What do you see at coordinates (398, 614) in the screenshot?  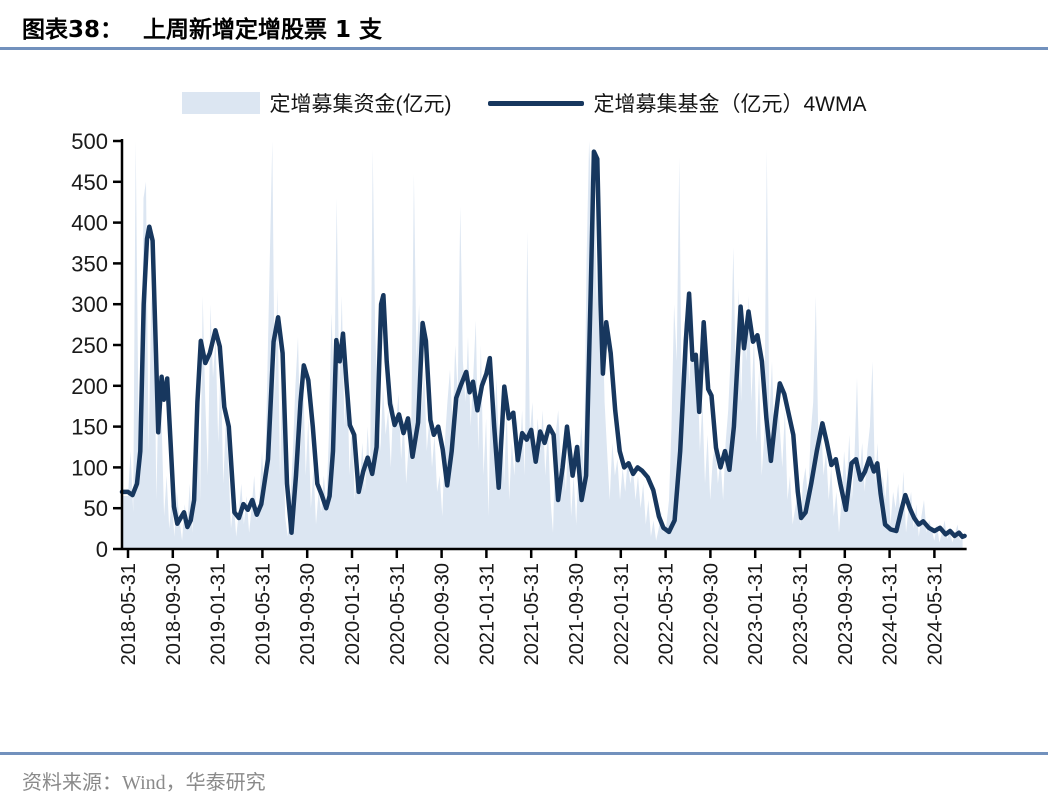 I see `x-tick-label: 2020-05-31` at bounding box center [398, 614].